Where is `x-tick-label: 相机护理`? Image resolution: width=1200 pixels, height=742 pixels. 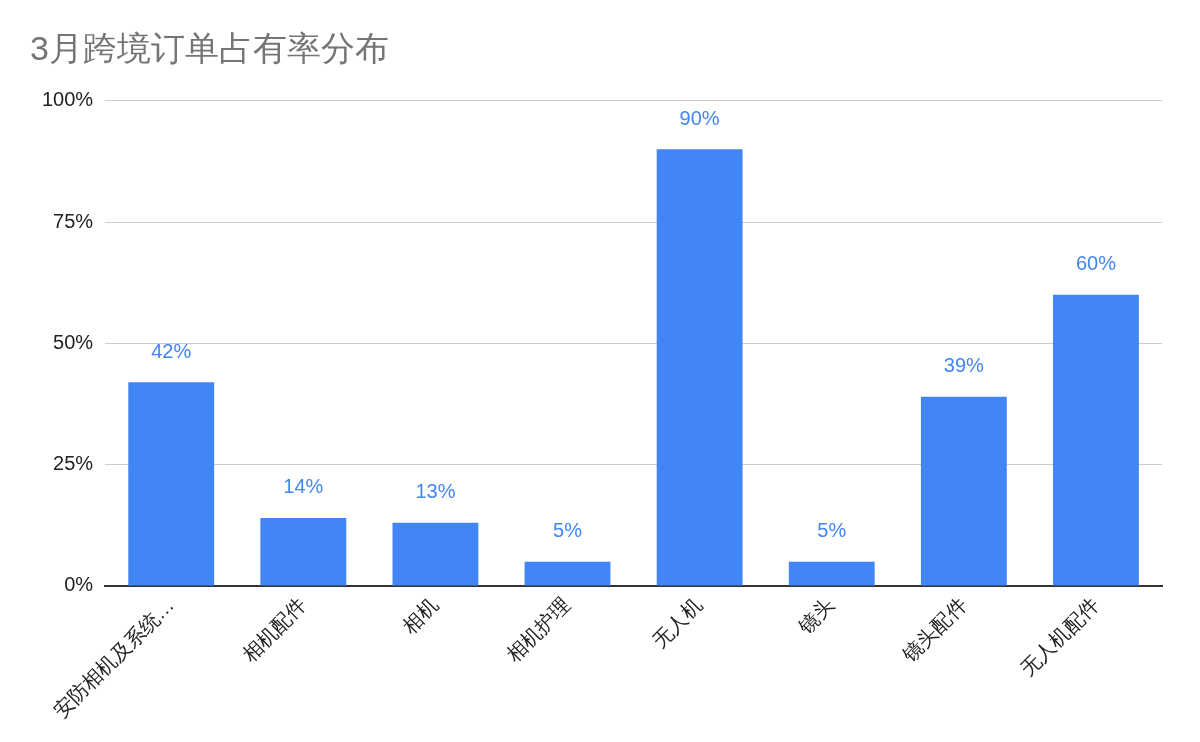 x-tick-label: 相机护理 is located at coordinates (538, 629).